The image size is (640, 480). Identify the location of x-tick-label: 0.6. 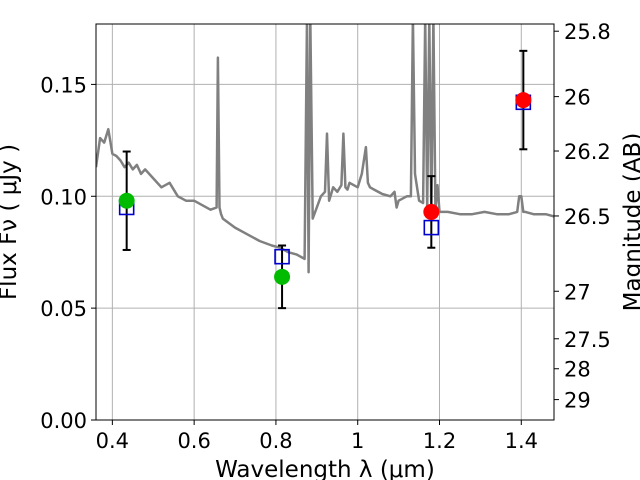
(193, 441).